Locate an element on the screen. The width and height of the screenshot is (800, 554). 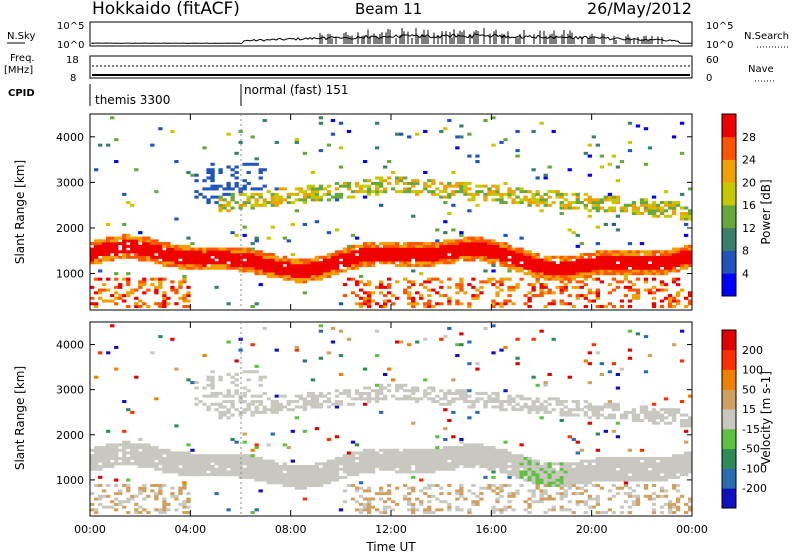
colorbar-swatch is located at coordinates (729, 419).